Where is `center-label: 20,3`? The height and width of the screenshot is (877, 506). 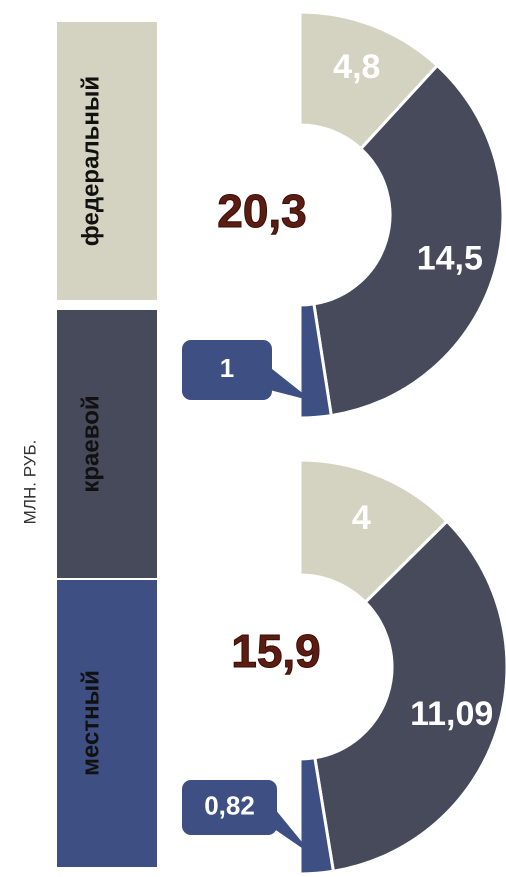 center-label: 20,3 is located at coordinates (262, 211).